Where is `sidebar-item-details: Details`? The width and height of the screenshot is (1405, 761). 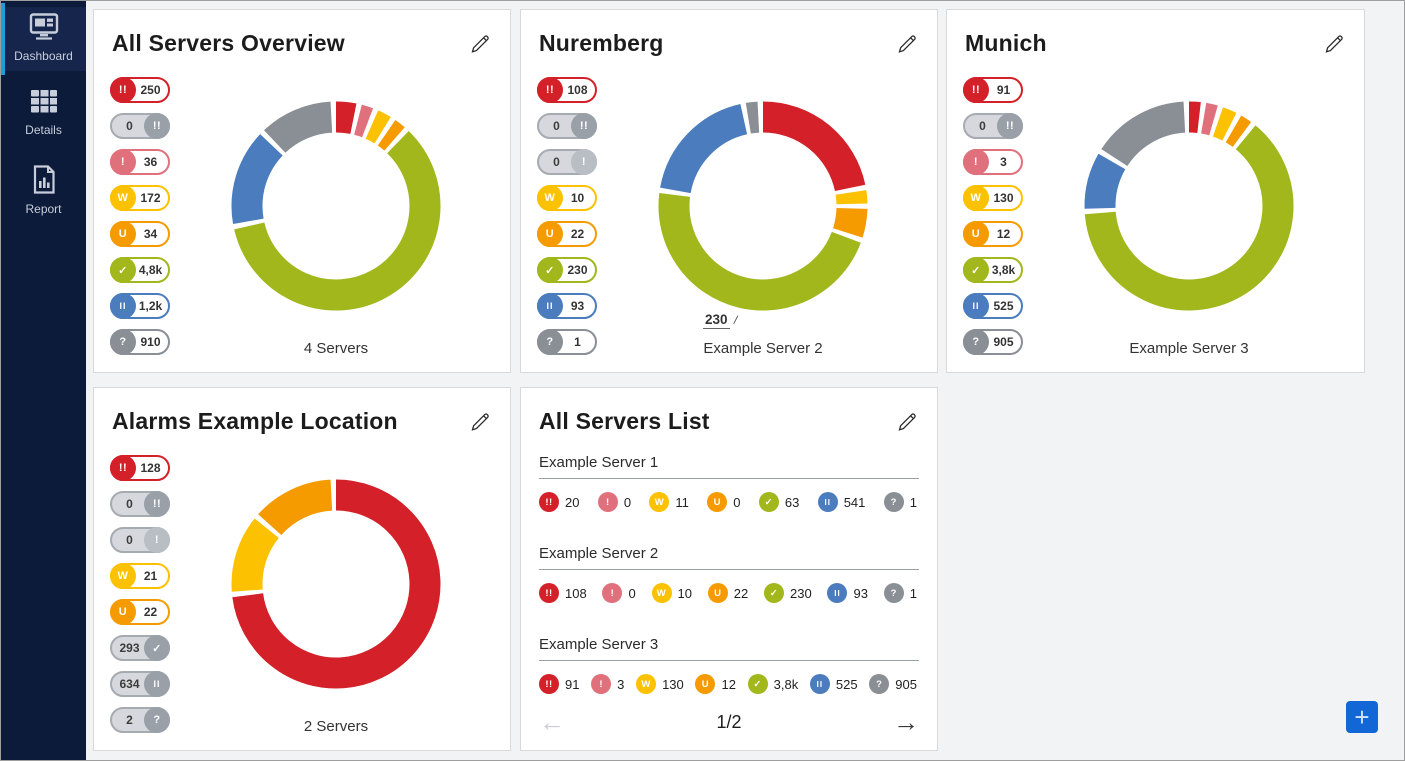
sidebar-item-details: Details is located at coordinates (43, 115).